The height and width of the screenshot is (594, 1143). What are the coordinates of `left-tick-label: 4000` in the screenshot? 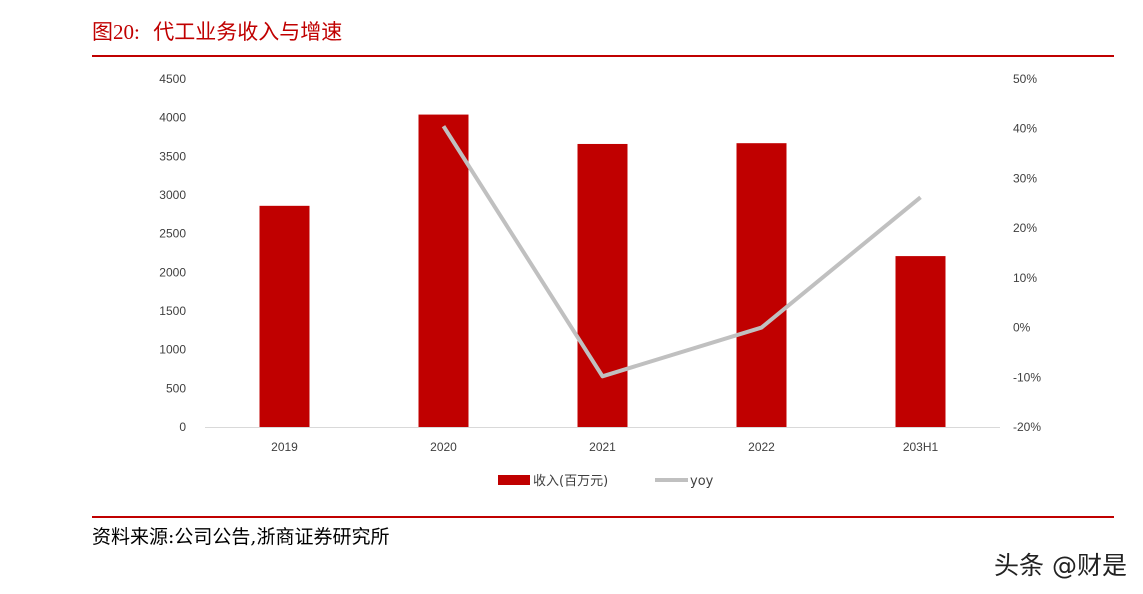 It's located at (172, 118).